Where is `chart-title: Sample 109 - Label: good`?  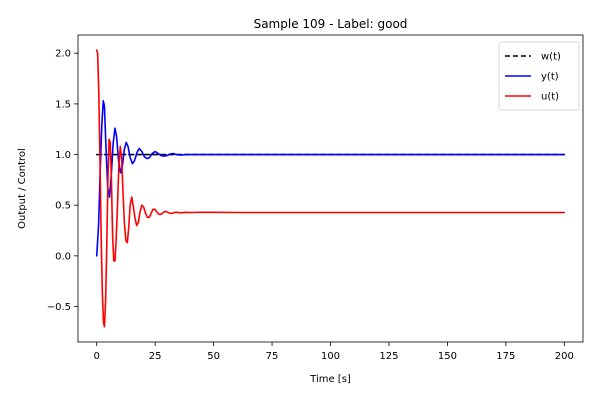
chart-title: Sample 109 - Label: good is located at coordinates (331, 24).